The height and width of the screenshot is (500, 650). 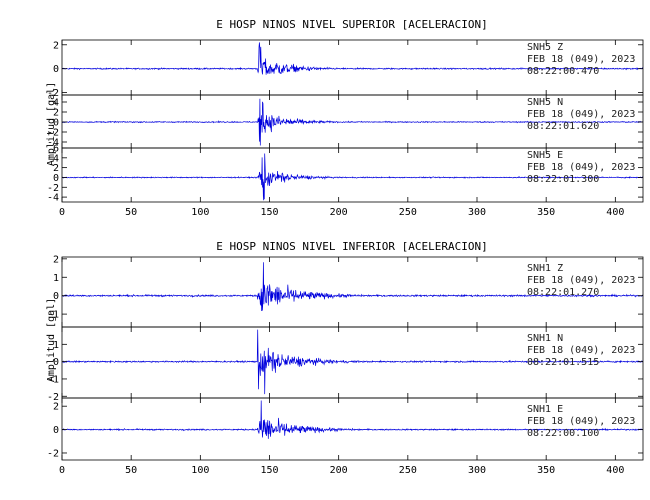 I want to click on time-label: 08:22:01.620, so click(x=563, y=126).